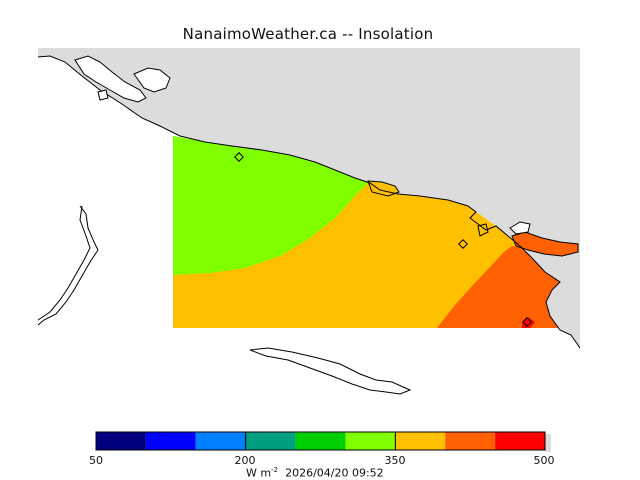 The image size is (640, 480). What do you see at coordinates (64, 263) in the screenshot?
I see `western-coastline-inner` at bounding box center [64, 263].